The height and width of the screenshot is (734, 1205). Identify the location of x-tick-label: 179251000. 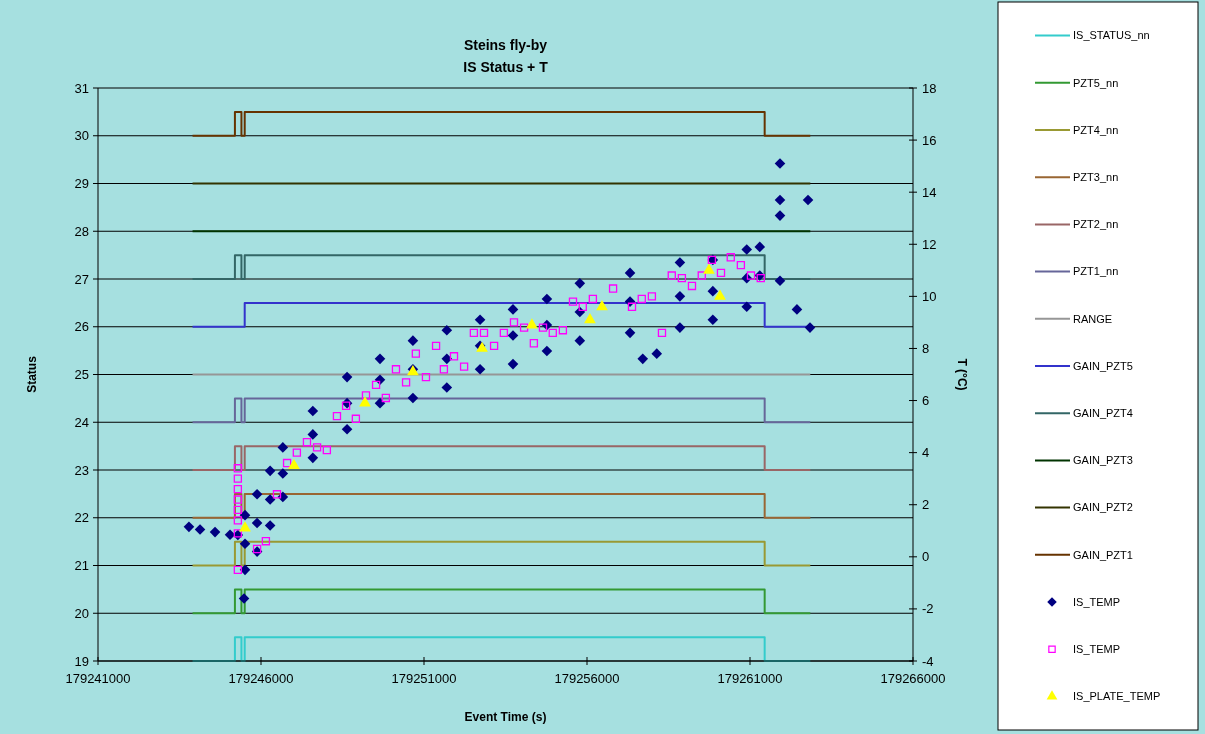
(424, 678).